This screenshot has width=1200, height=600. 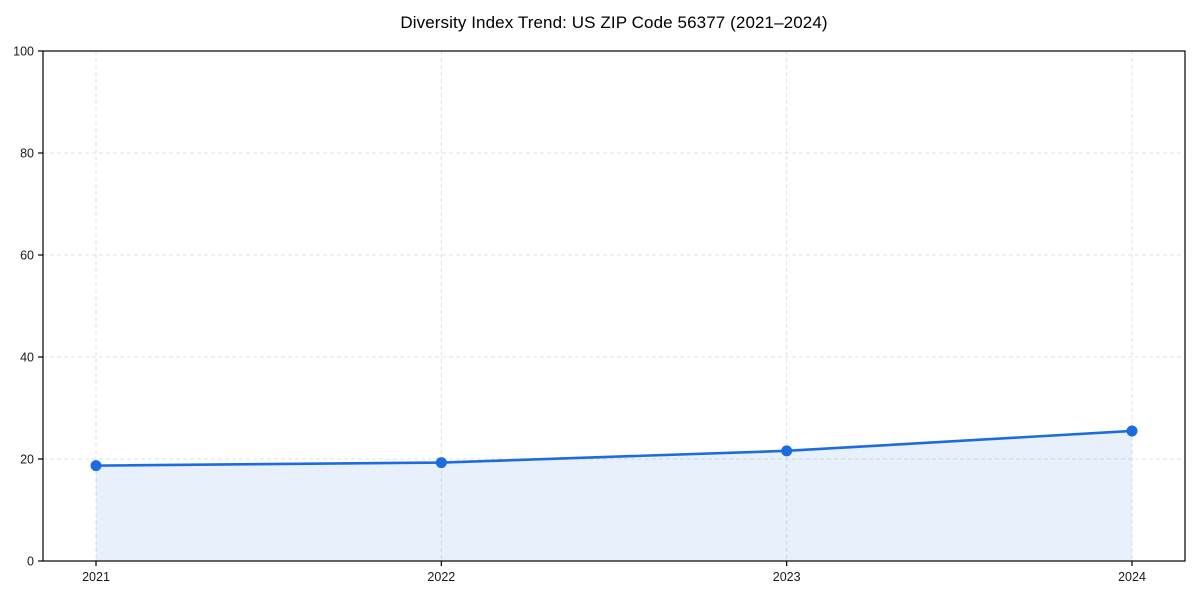 I want to click on y-tick-label: 100, so click(x=23, y=52).